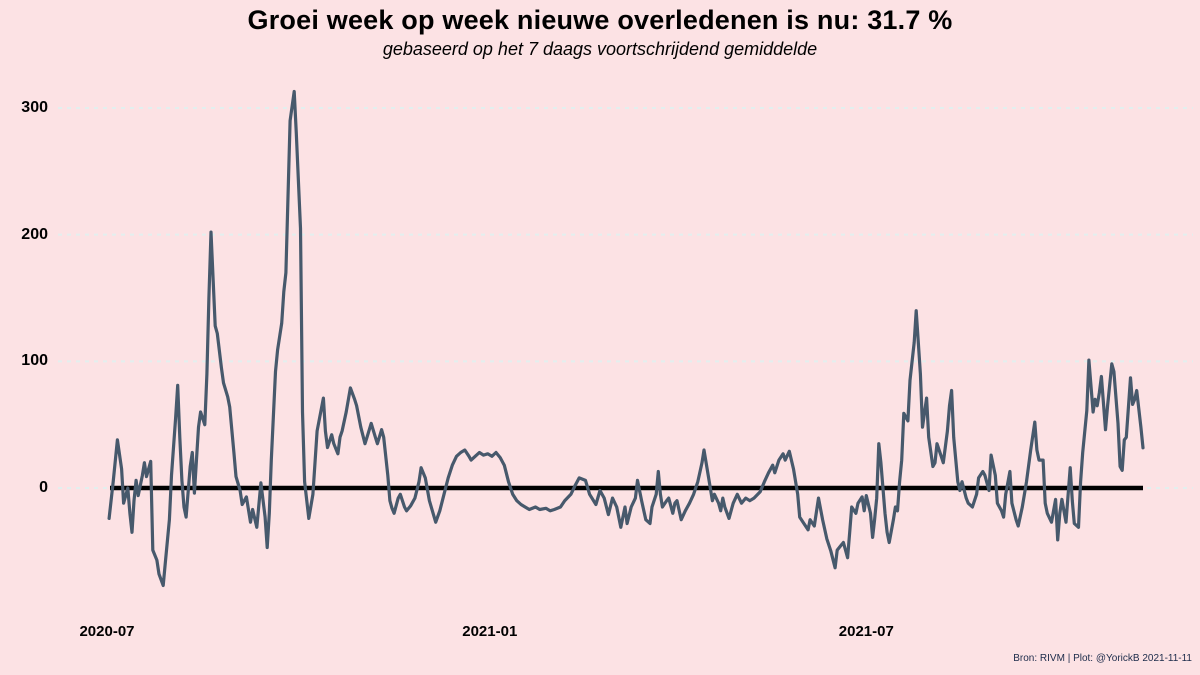  Describe the element at coordinates (1102, 658) in the screenshot. I see `source-attribution: Bron: RIVM | Plot: @YorickB 2021-11-11` at that location.